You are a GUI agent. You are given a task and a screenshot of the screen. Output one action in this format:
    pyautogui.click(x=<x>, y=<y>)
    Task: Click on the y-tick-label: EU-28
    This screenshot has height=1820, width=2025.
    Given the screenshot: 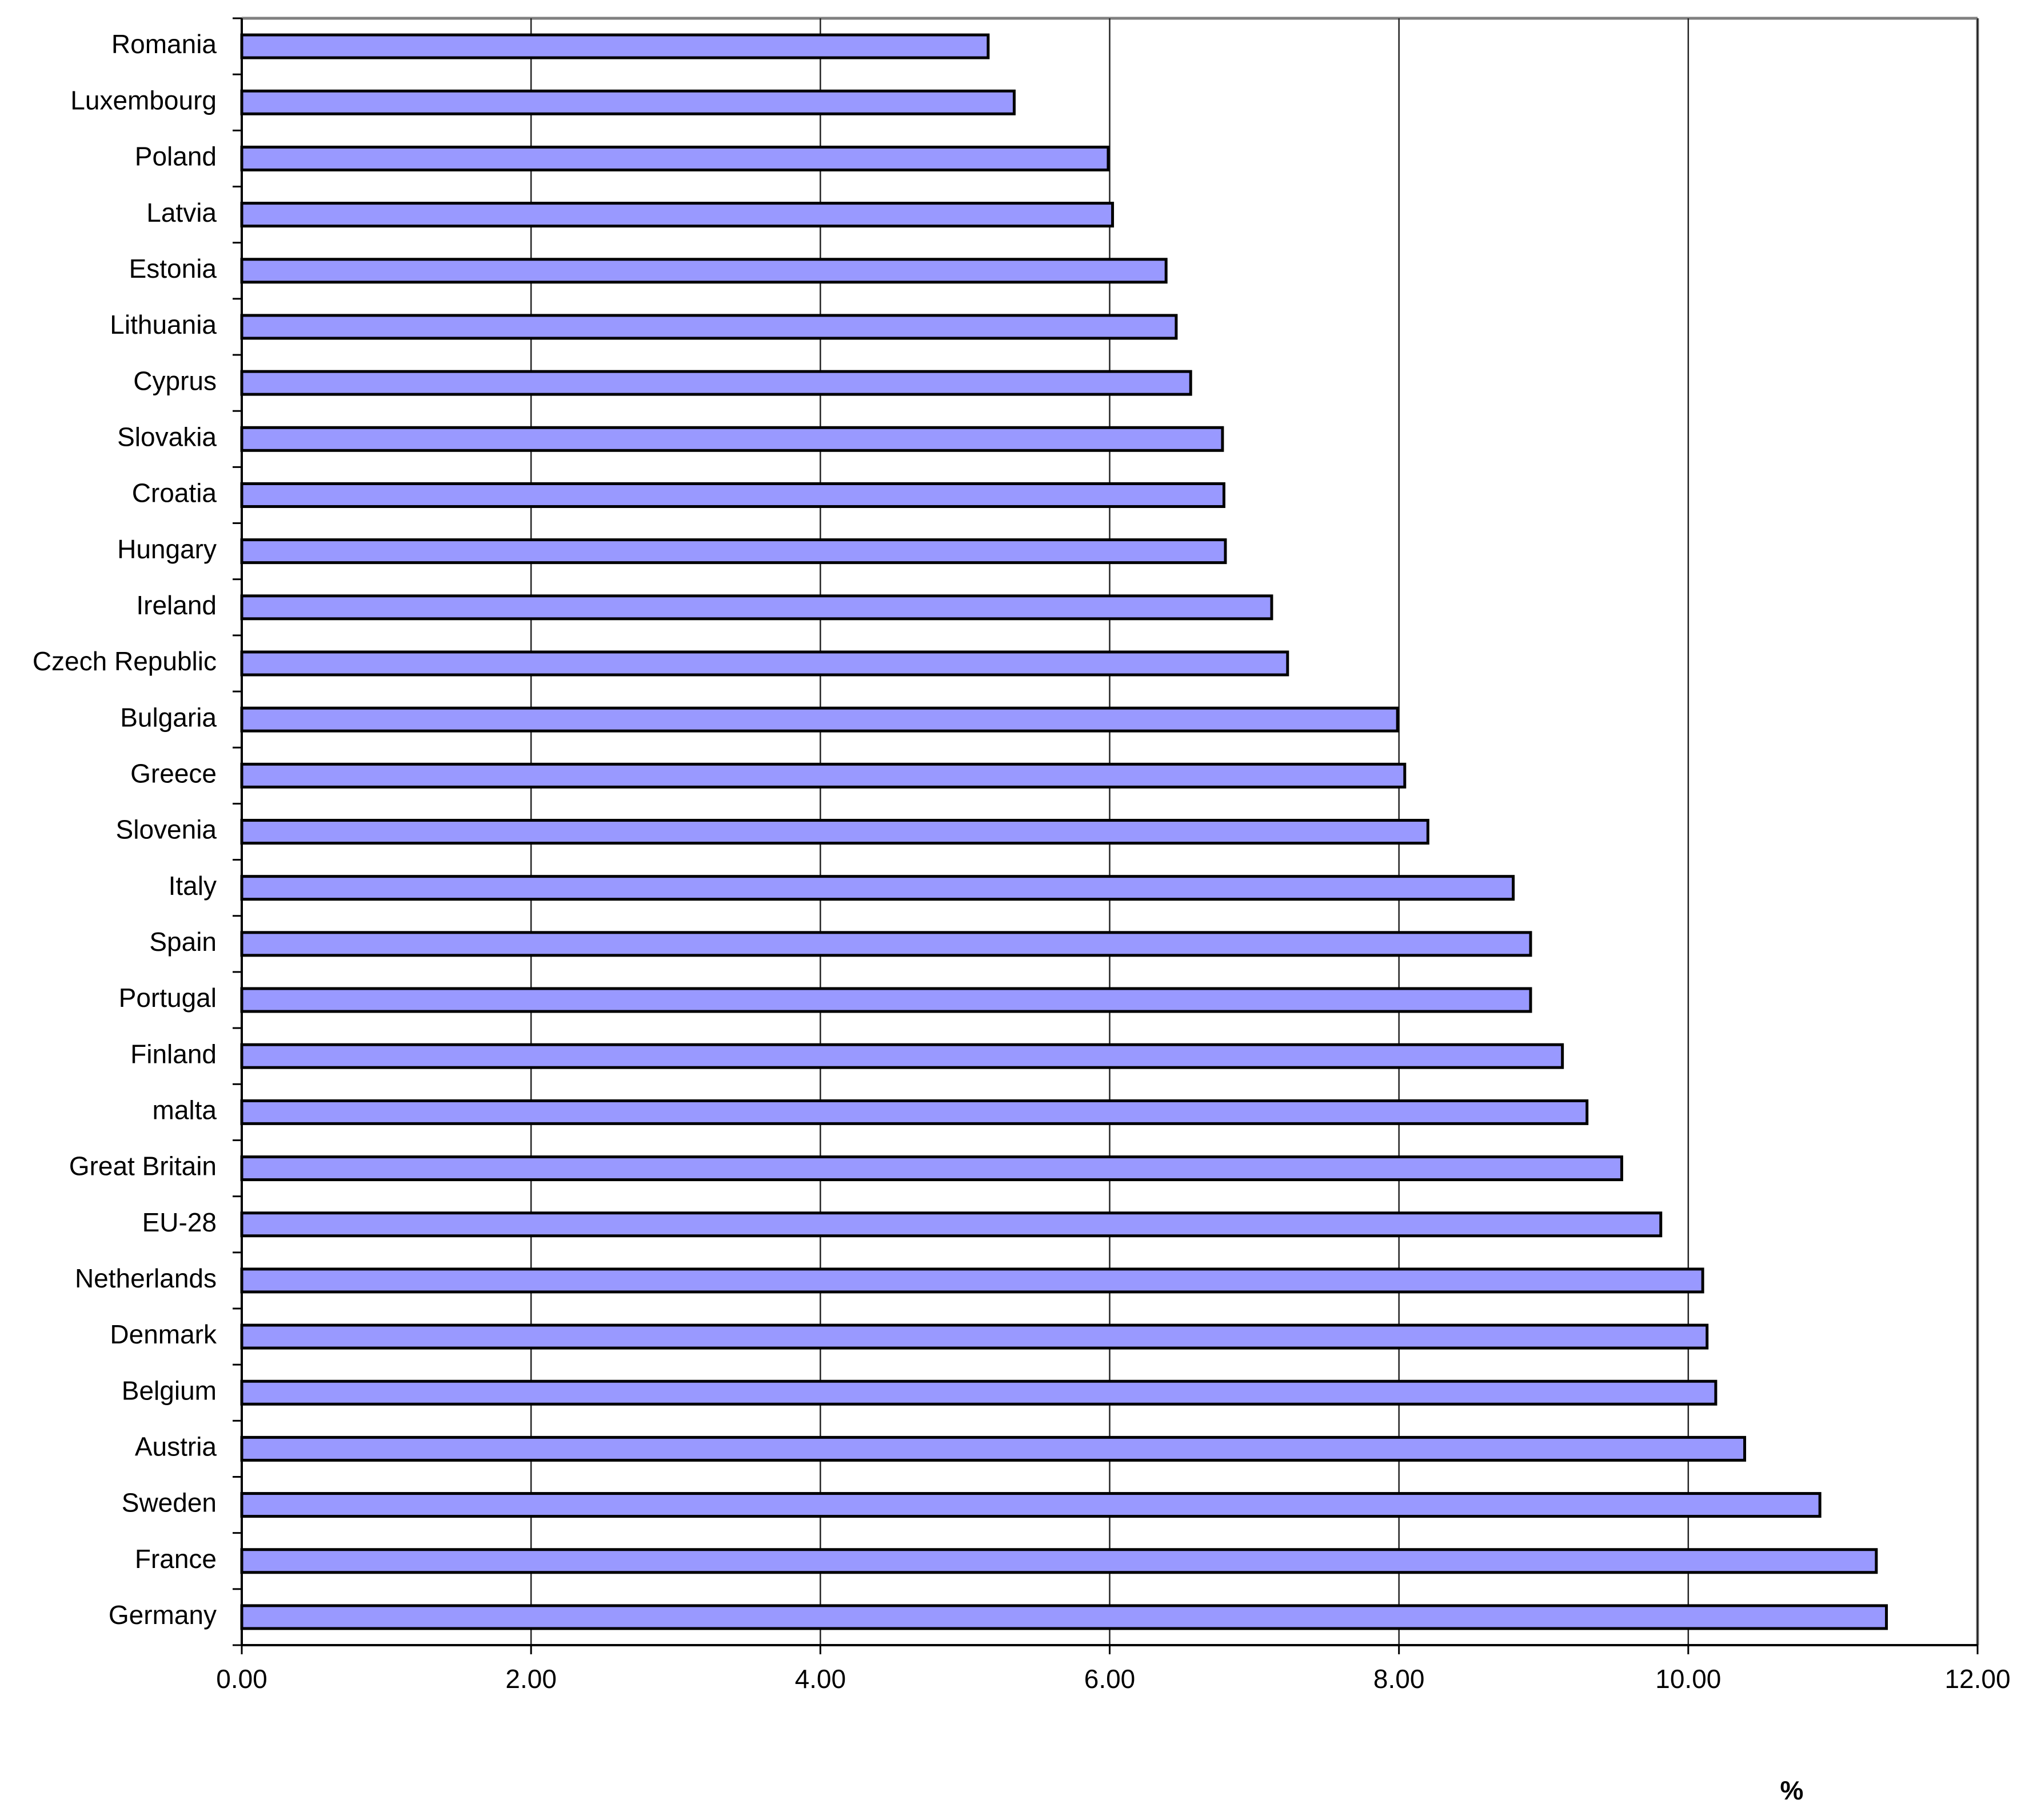 What is the action you would take?
    pyautogui.click(x=179, y=1222)
    